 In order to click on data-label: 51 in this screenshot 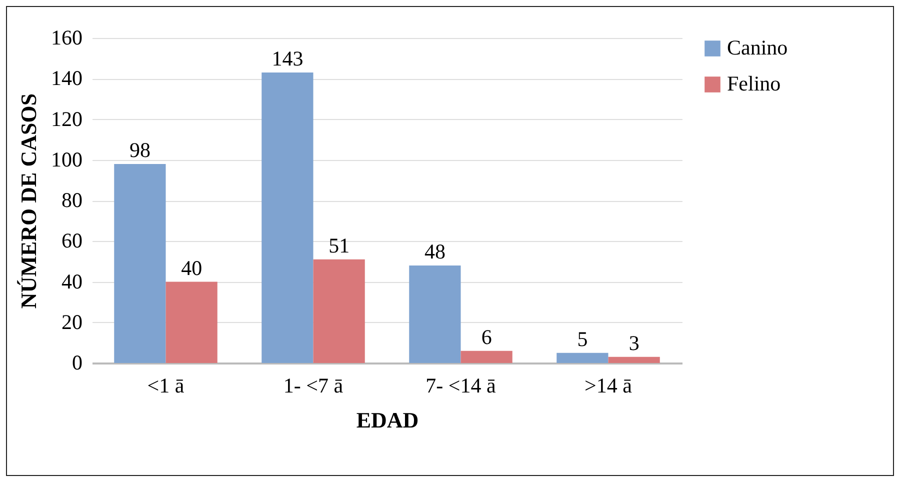, I will do `click(339, 245)`.